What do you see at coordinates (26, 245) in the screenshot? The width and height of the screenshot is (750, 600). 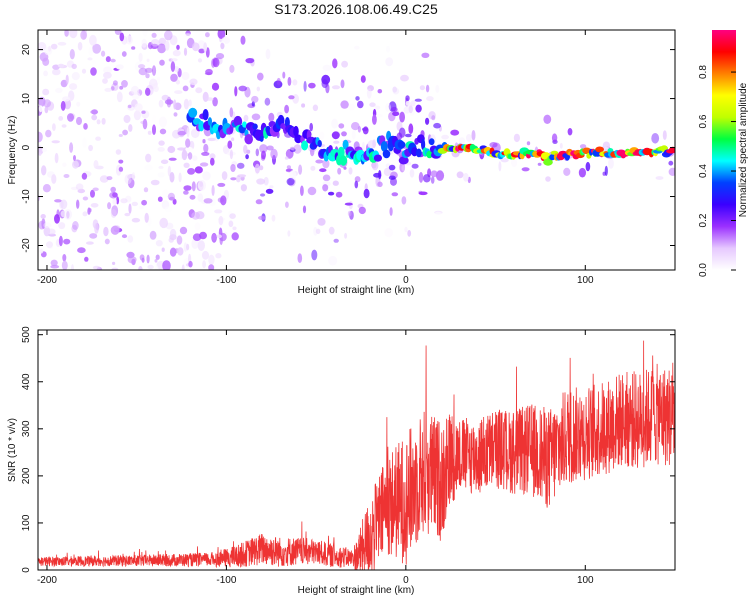 I see `spectrogram-ytick-label: -20` at bounding box center [26, 245].